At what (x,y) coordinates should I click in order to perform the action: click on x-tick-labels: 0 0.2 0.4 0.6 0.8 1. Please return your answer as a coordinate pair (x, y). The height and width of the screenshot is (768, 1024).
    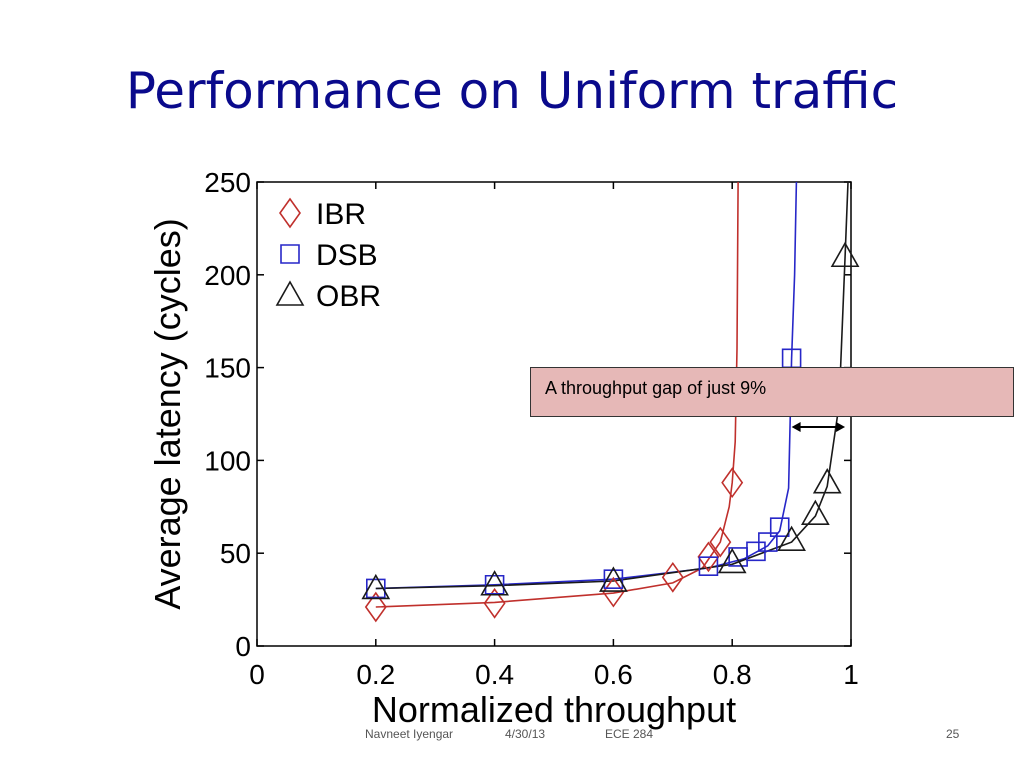
    Looking at the image, I should click on (554, 674).